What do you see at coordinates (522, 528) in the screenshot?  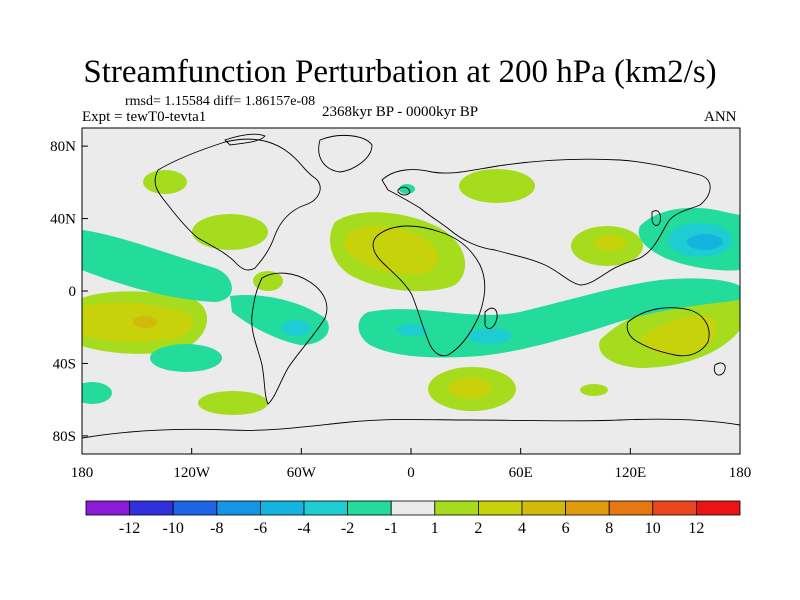 I see `colorbar-label: 4` at bounding box center [522, 528].